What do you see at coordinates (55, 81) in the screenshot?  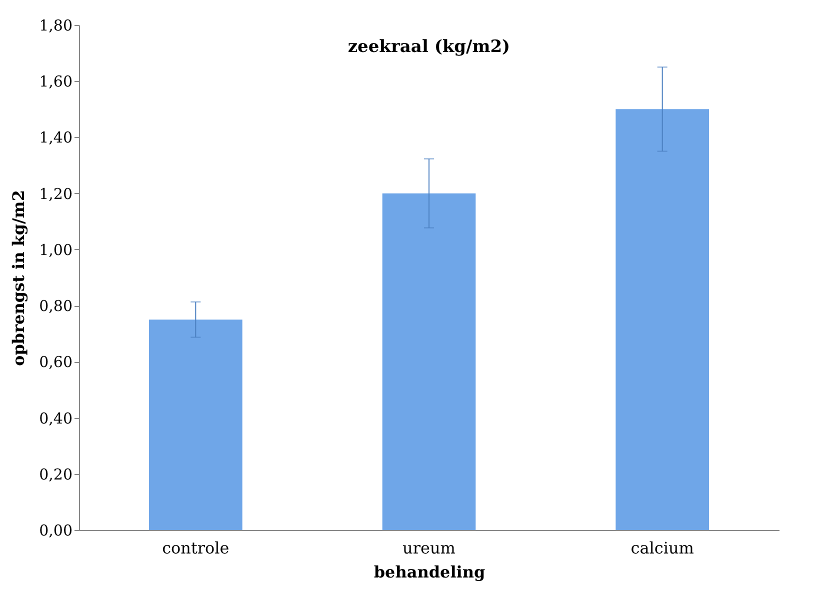 I see `y-tick-label: 1,60` at bounding box center [55, 81].